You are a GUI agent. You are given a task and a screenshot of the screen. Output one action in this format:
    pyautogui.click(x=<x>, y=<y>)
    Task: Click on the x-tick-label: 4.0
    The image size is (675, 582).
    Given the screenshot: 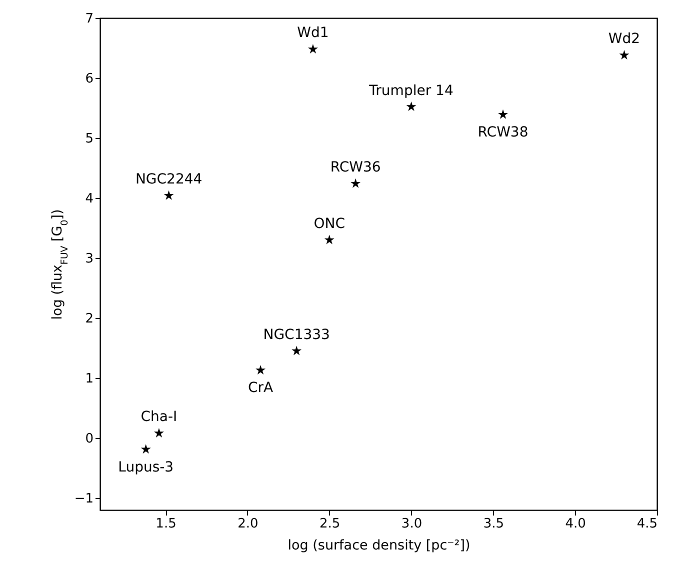 What is the action you would take?
    pyautogui.click(x=575, y=524)
    